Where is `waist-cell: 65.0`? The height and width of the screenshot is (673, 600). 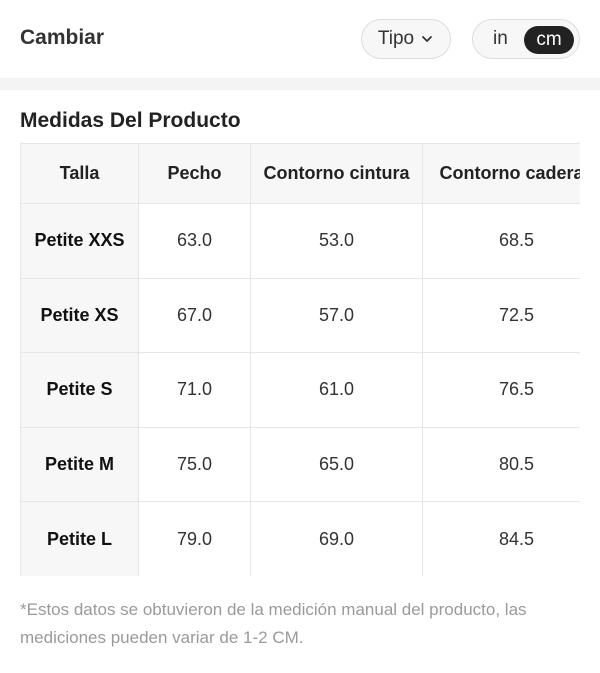 waist-cell: 65.0 is located at coordinates (336, 464).